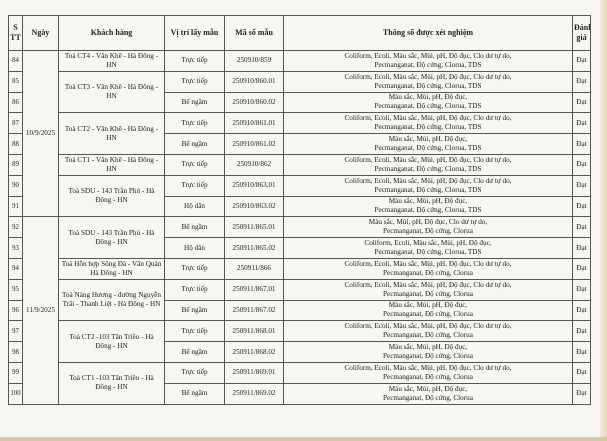 The height and width of the screenshot is (441, 607). I want to click on stt-cell: 97, so click(15, 331).